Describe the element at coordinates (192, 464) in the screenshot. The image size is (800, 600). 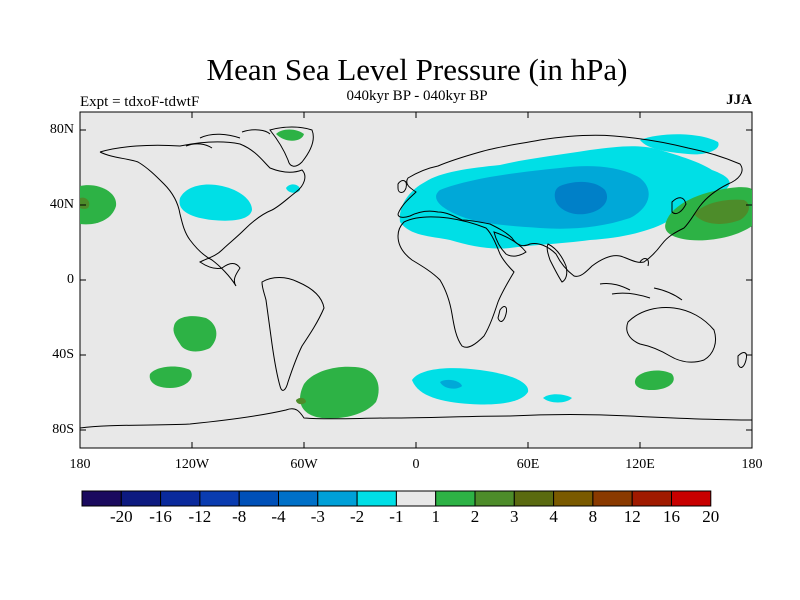
I see `x-tick-label: 120W` at that location.